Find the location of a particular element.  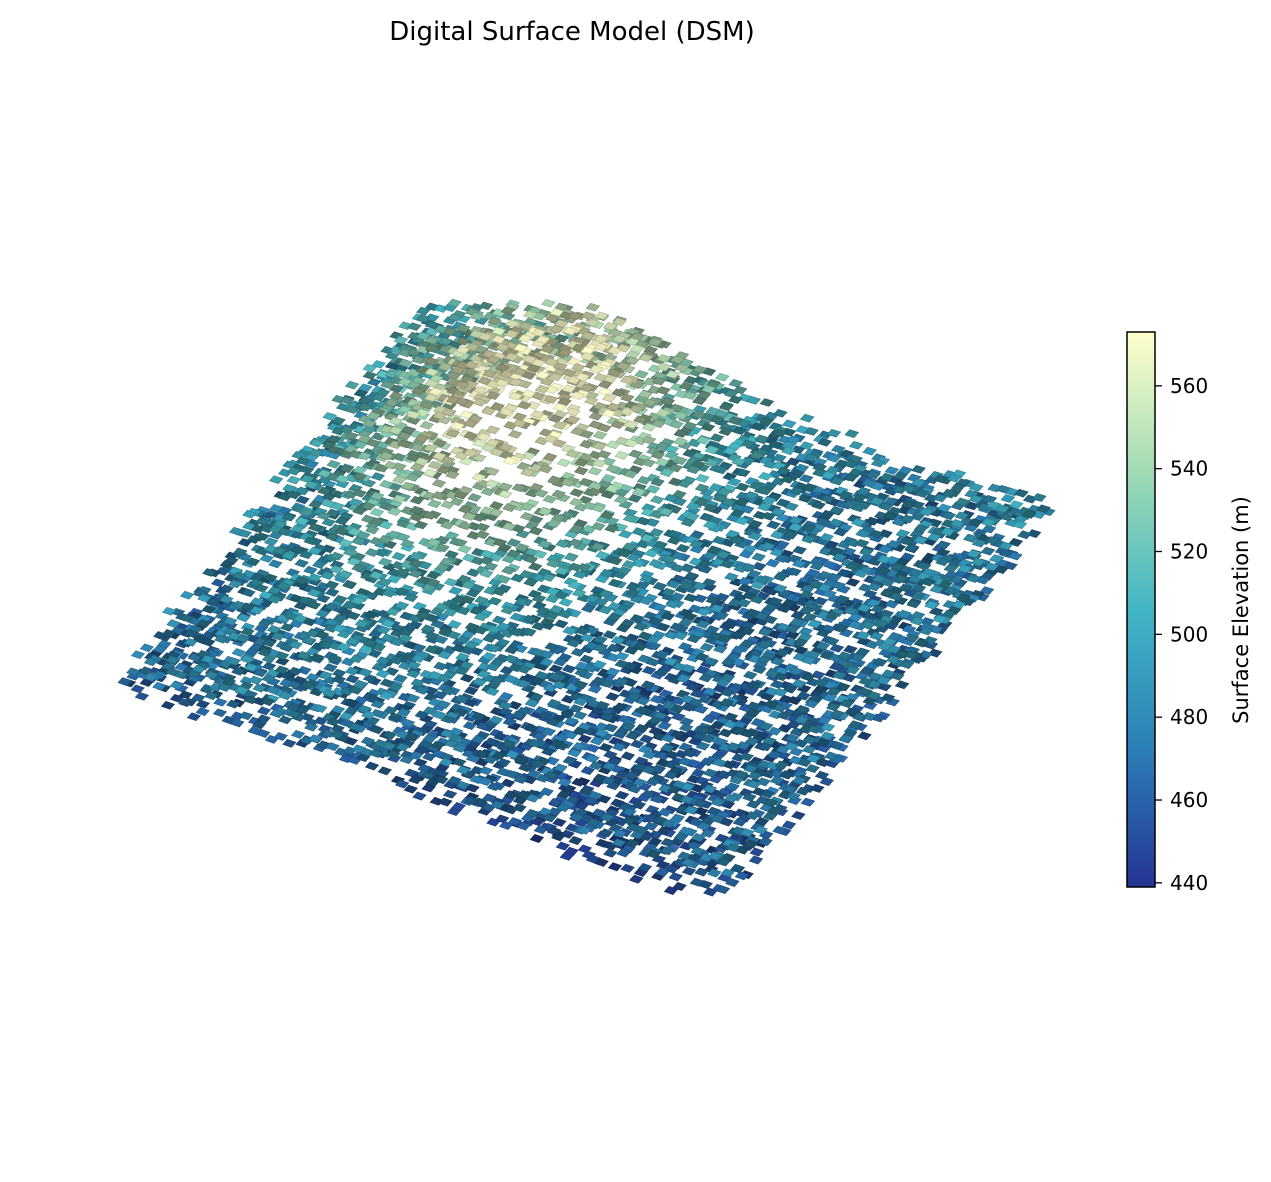

colorbar-tick-label: 540 is located at coordinates (1189, 469).